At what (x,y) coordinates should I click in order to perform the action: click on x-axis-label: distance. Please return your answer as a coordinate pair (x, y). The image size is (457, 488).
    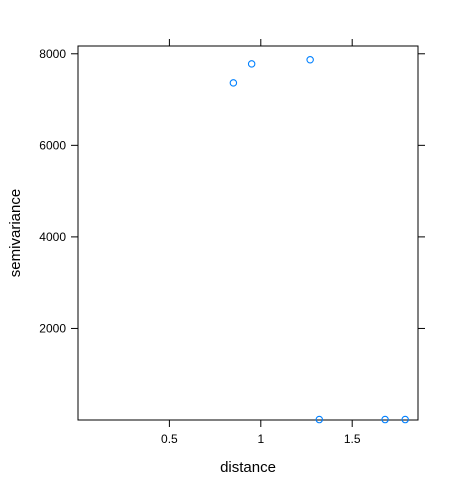
    Looking at the image, I should click on (248, 467).